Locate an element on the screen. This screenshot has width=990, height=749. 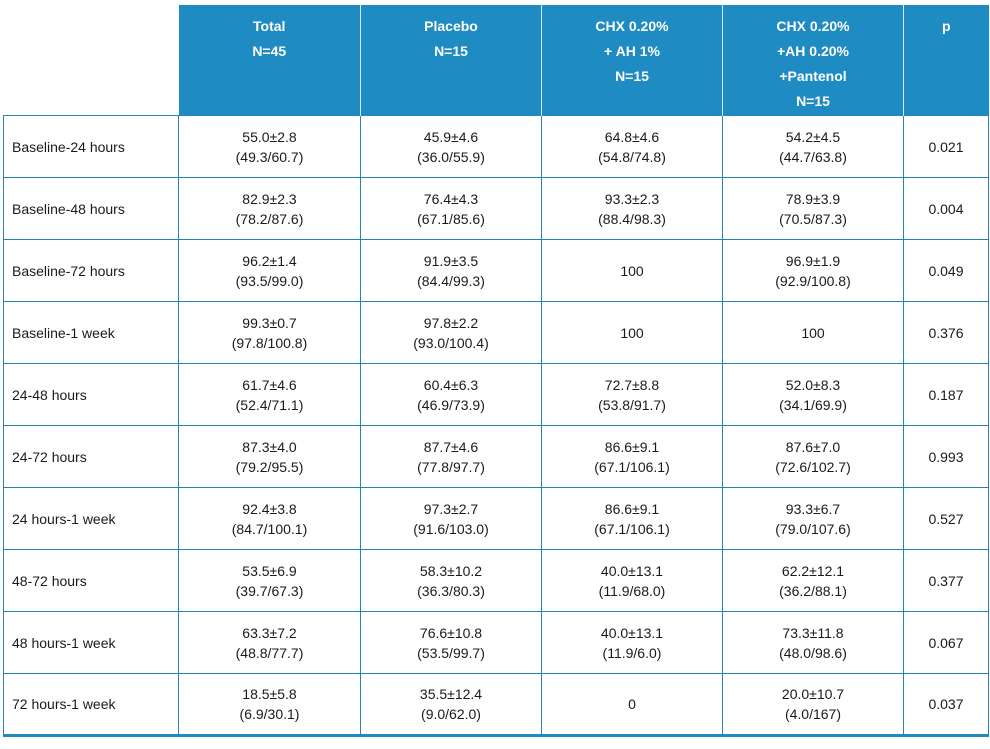
data-cell-placebo: 97.3±2.7 (91.6/103.0) is located at coordinates (451, 518).